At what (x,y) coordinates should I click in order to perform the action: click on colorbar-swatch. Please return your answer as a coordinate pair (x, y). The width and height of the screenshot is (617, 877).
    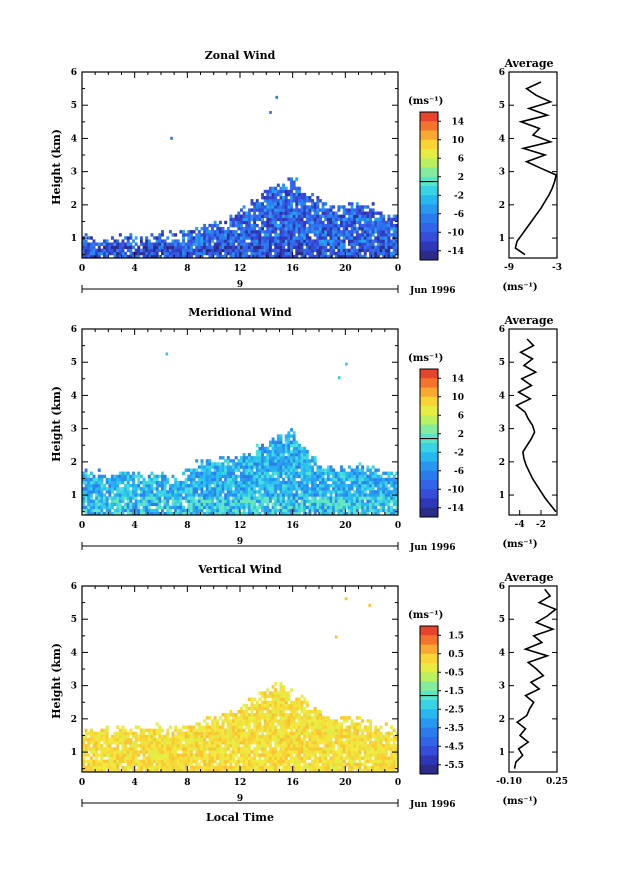
    Looking at the image, I should click on (429, 420).